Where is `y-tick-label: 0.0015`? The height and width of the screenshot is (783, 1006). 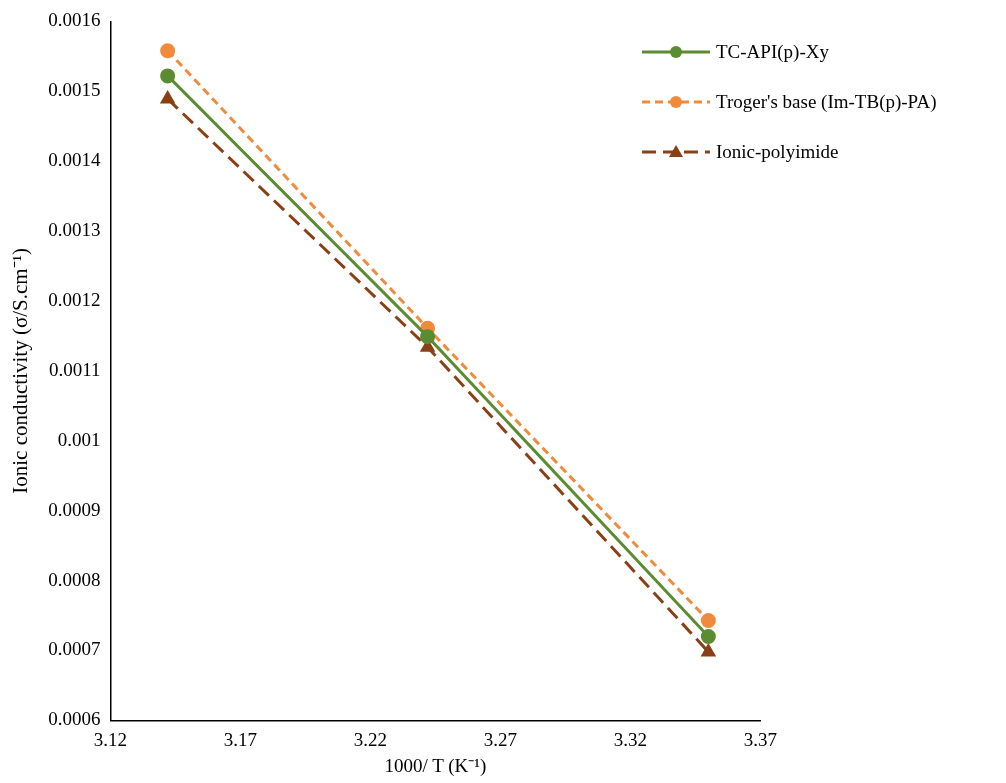
y-tick-label: 0.0015 is located at coordinates (74, 90).